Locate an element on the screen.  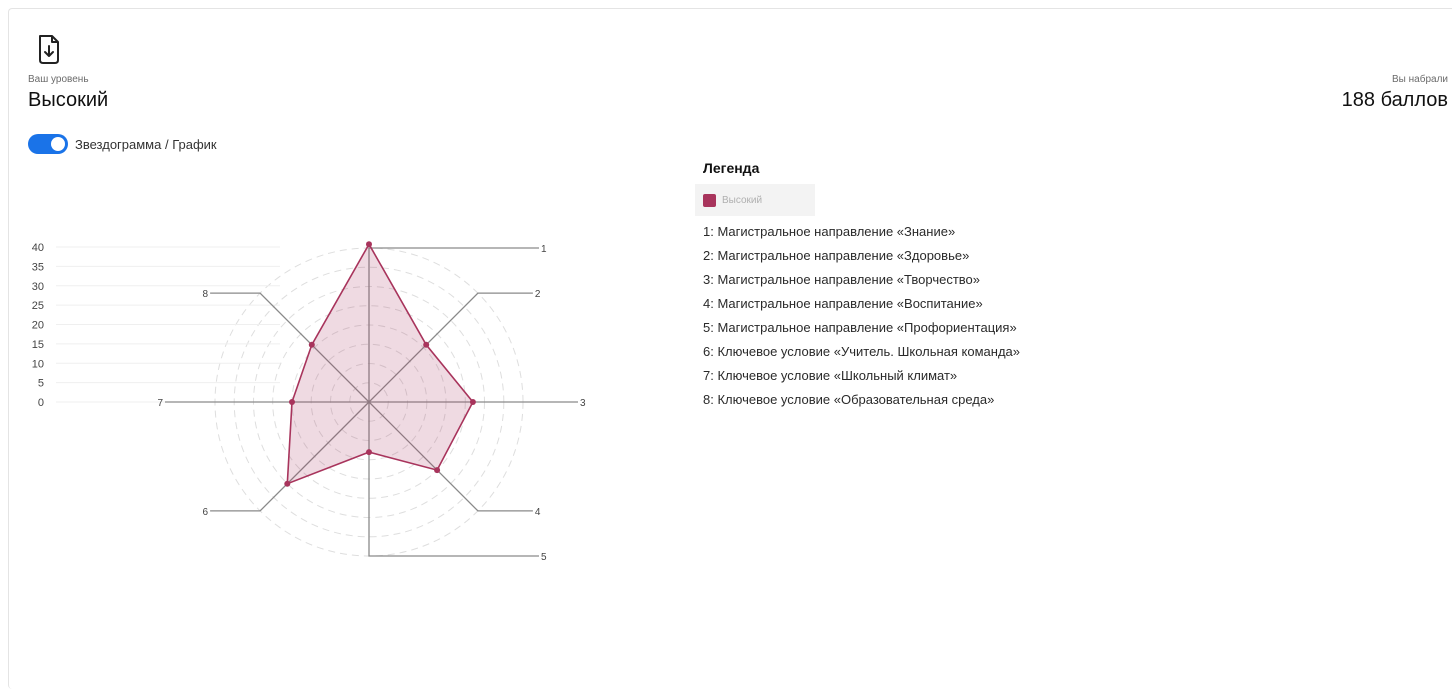
score-value: 188 баллов is located at coordinates (1394, 100).